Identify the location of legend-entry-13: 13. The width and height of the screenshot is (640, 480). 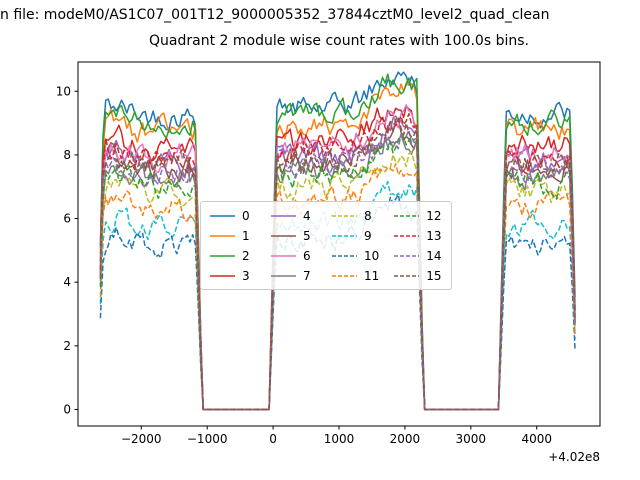
(418, 235).